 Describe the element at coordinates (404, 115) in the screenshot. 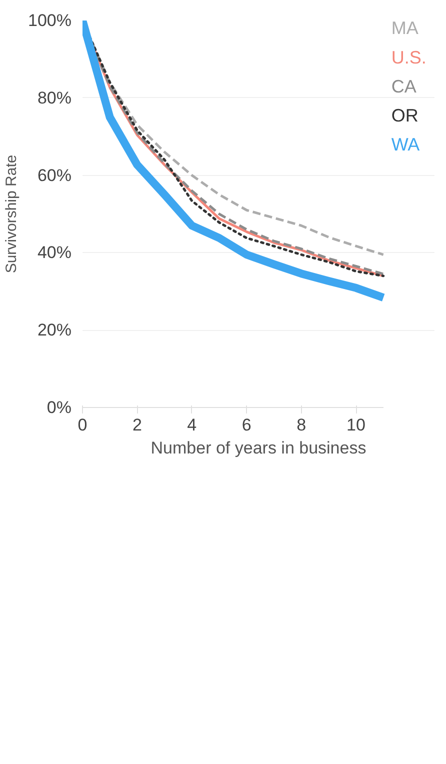

I see `text: OR` at that location.